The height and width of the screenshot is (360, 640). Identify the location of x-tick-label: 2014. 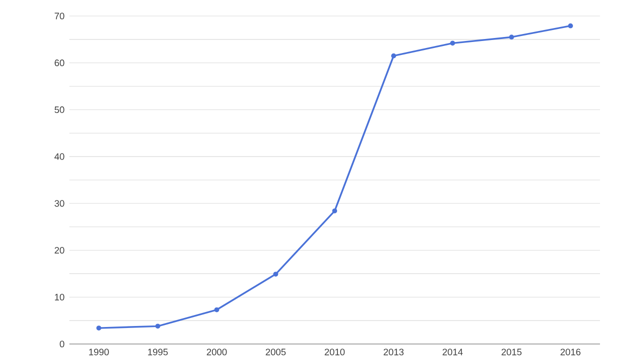
(452, 352).